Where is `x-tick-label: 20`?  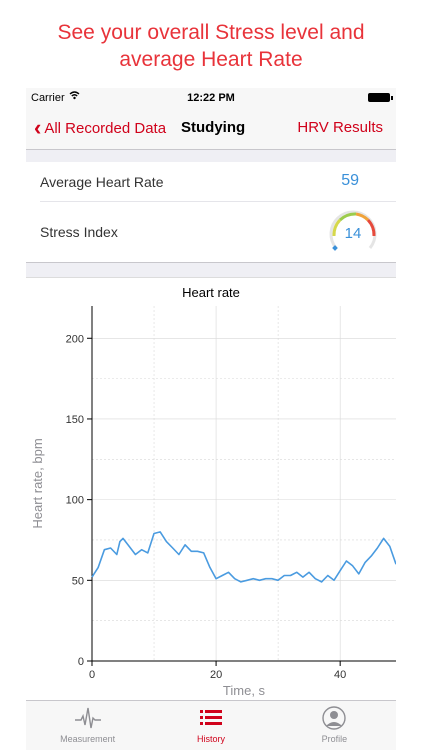
x-tick-label: 20 is located at coordinates (216, 675).